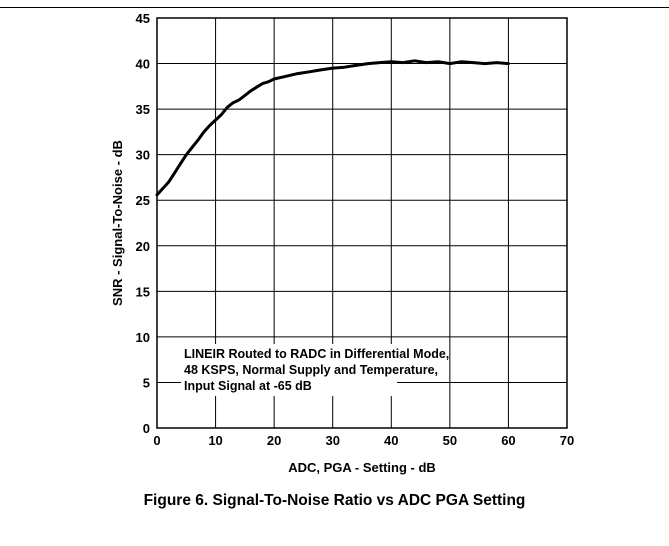  I want to click on x-tick-label: 60, so click(508, 440).